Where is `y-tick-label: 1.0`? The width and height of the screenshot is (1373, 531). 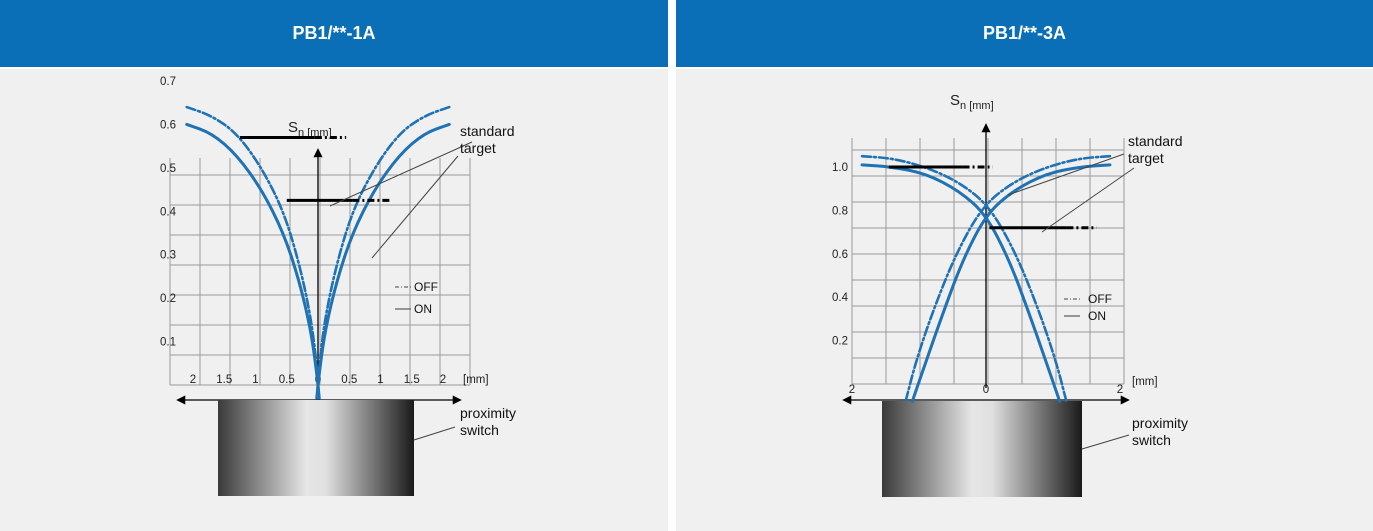 y-tick-label: 1.0 is located at coordinates (840, 168).